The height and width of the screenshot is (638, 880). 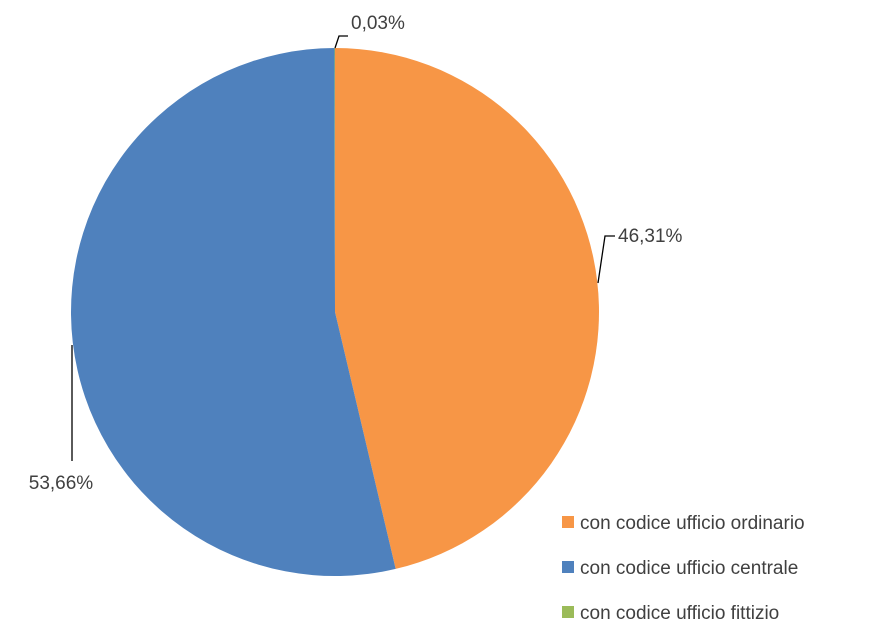 What do you see at coordinates (650, 236) in the screenshot?
I see `data-label-1: 46,31%` at bounding box center [650, 236].